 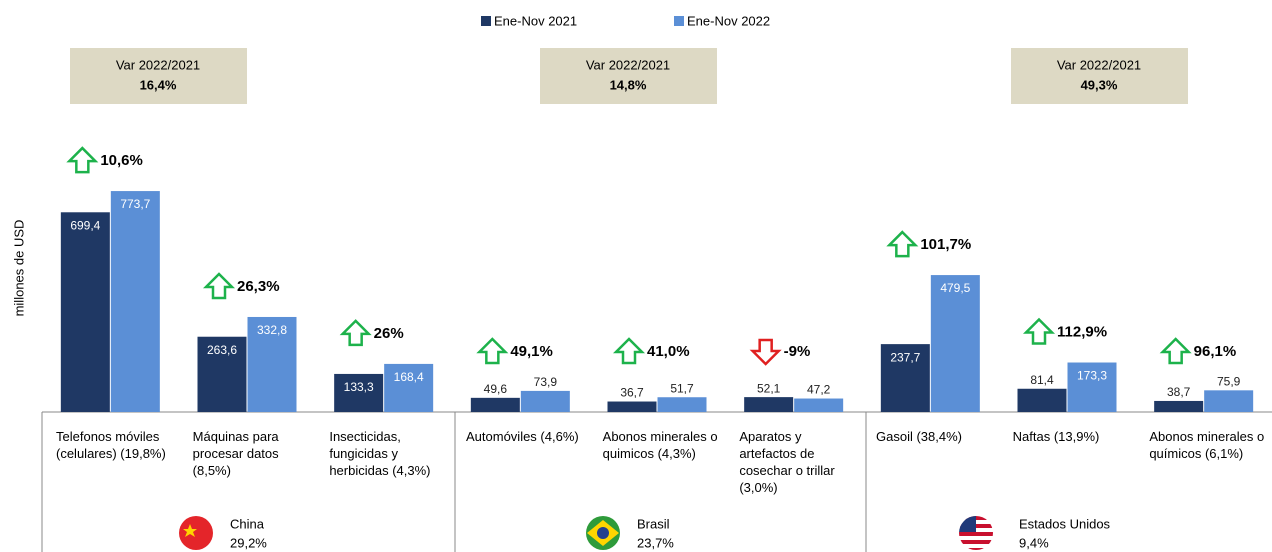 I want to click on value-label: 263,6, so click(x=222, y=350).